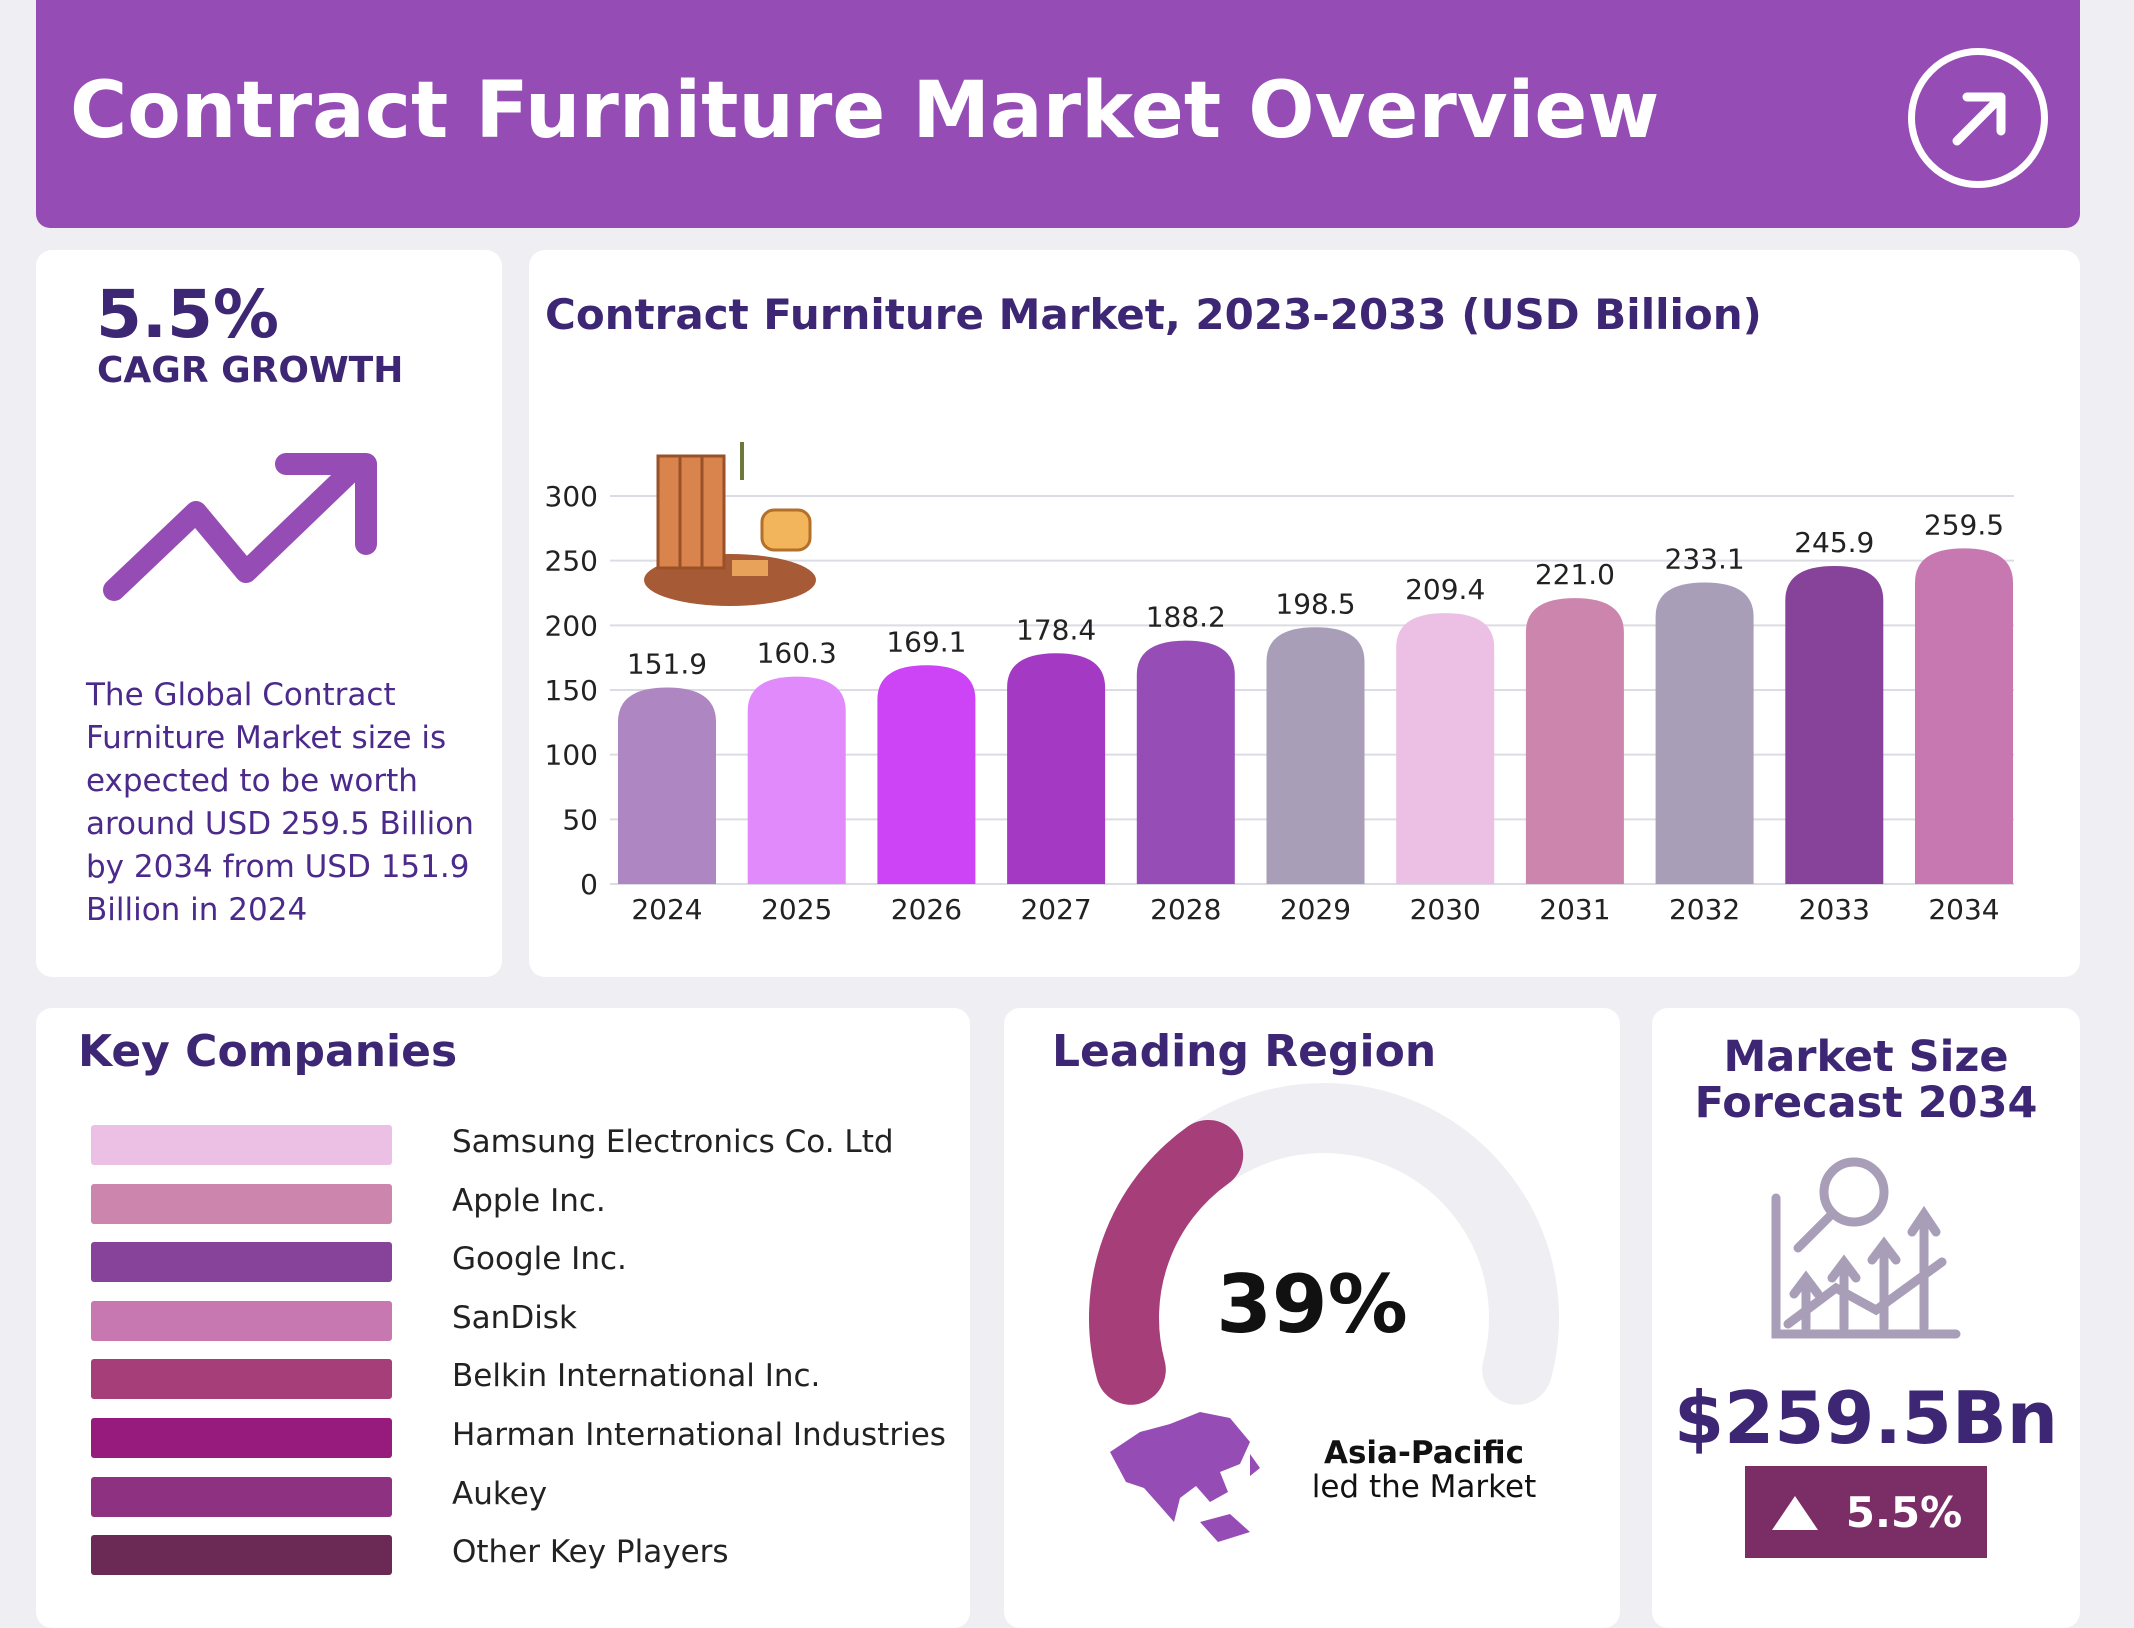 The width and height of the screenshot is (2134, 1628). Describe the element at coordinates (571, 690) in the screenshot. I see `y-tick-label: 150` at that location.